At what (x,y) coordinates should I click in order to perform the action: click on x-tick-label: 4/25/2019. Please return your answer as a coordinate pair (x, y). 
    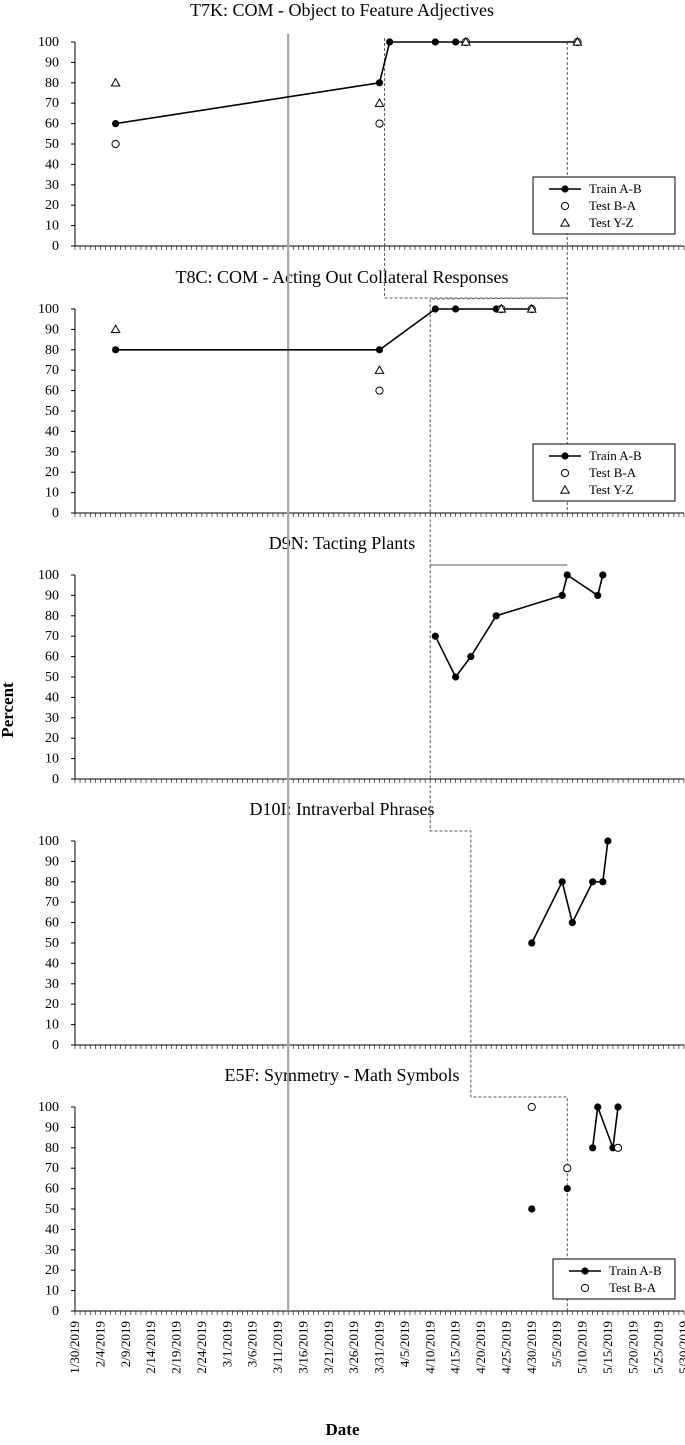
    Looking at the image, I should click on (505, 1347).